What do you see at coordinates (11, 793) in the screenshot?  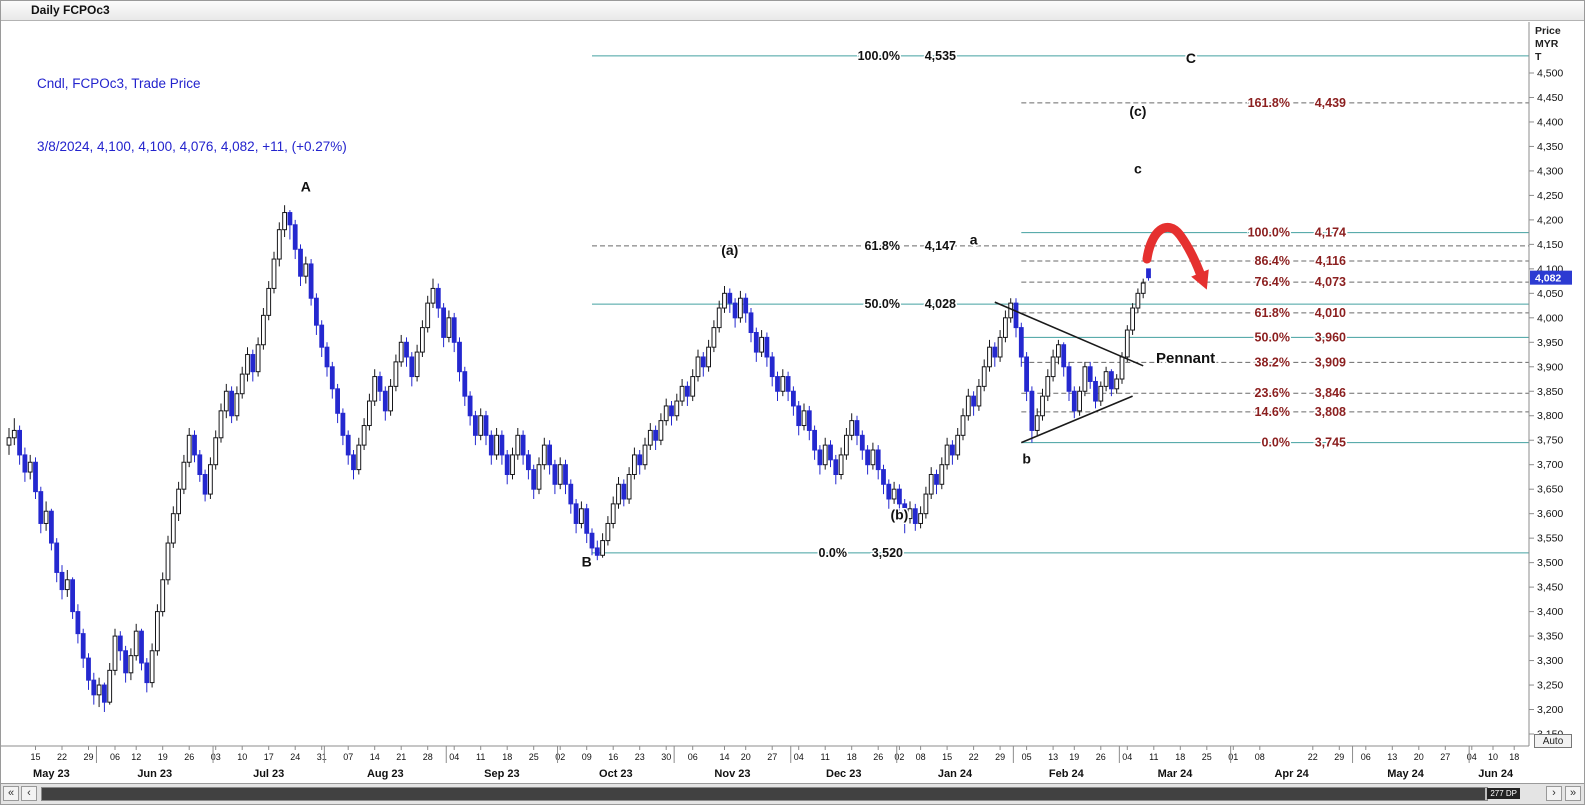 I see `scroll-first-button: «` at bounding box center [11, 793].